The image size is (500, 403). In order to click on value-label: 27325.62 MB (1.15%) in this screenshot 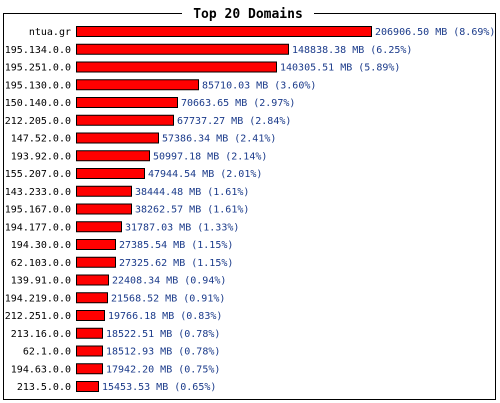, I will do `click(176, 263)`.